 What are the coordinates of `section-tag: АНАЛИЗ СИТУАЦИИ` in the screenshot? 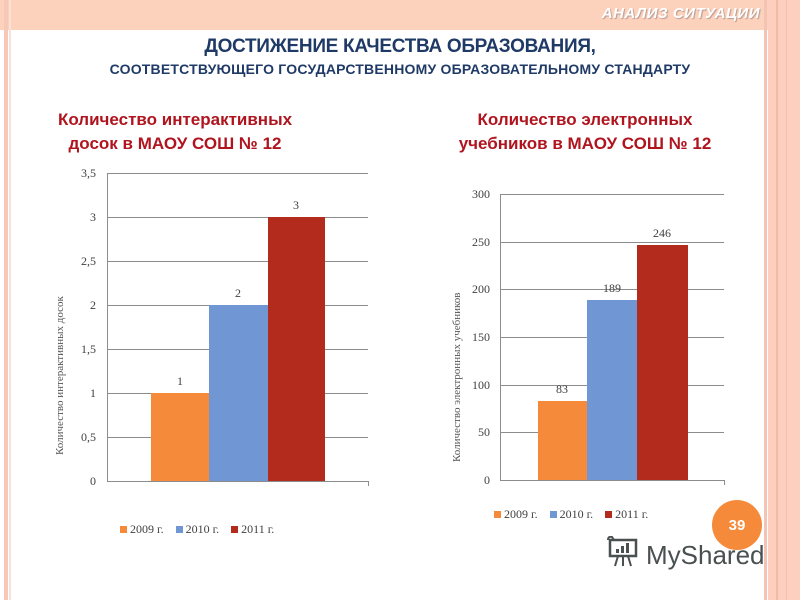 It's located at (680, 13).